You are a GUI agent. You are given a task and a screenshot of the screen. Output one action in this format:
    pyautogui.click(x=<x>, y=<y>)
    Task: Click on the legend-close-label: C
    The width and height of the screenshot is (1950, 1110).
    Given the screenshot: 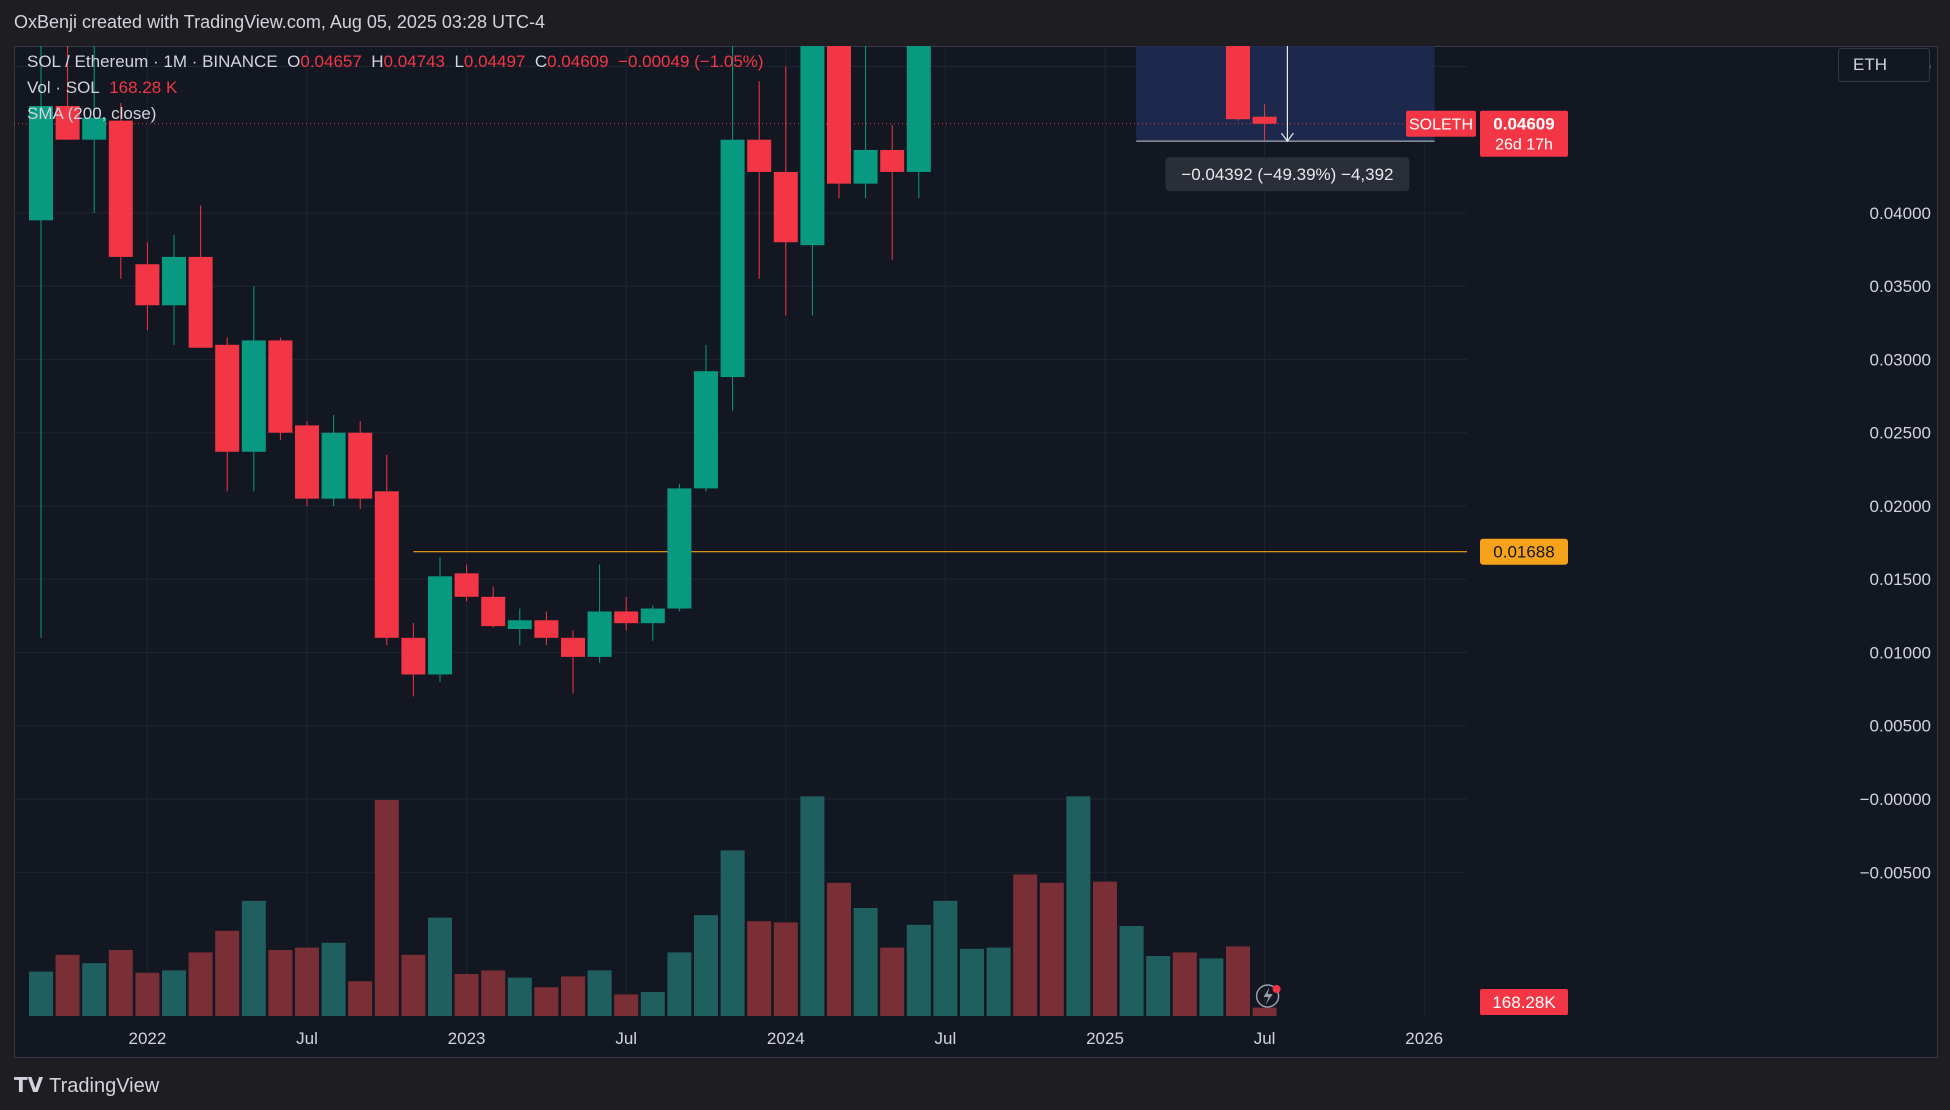 What is the action you would take?
    pyautogui.click(x=541, y=61)
    